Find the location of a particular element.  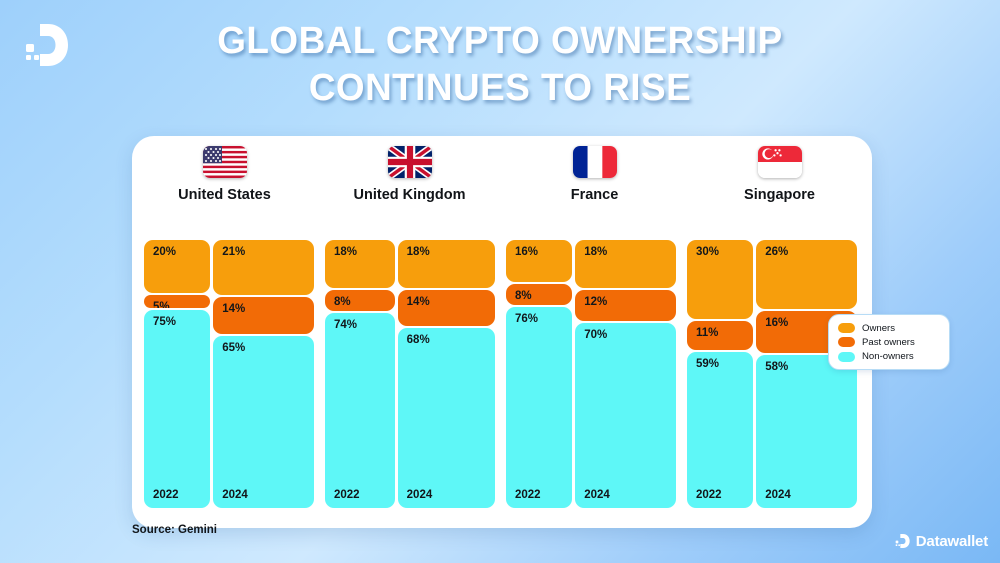

bar-segment: 30% is located at coordinates (720, 280).